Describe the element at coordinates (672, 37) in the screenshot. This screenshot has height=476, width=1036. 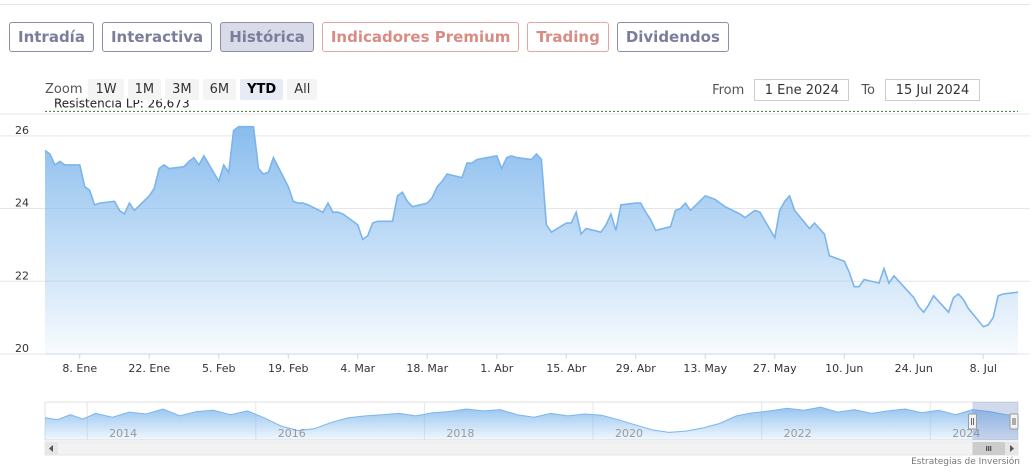
I see `tab-dividendos: Dividendos` at that location.